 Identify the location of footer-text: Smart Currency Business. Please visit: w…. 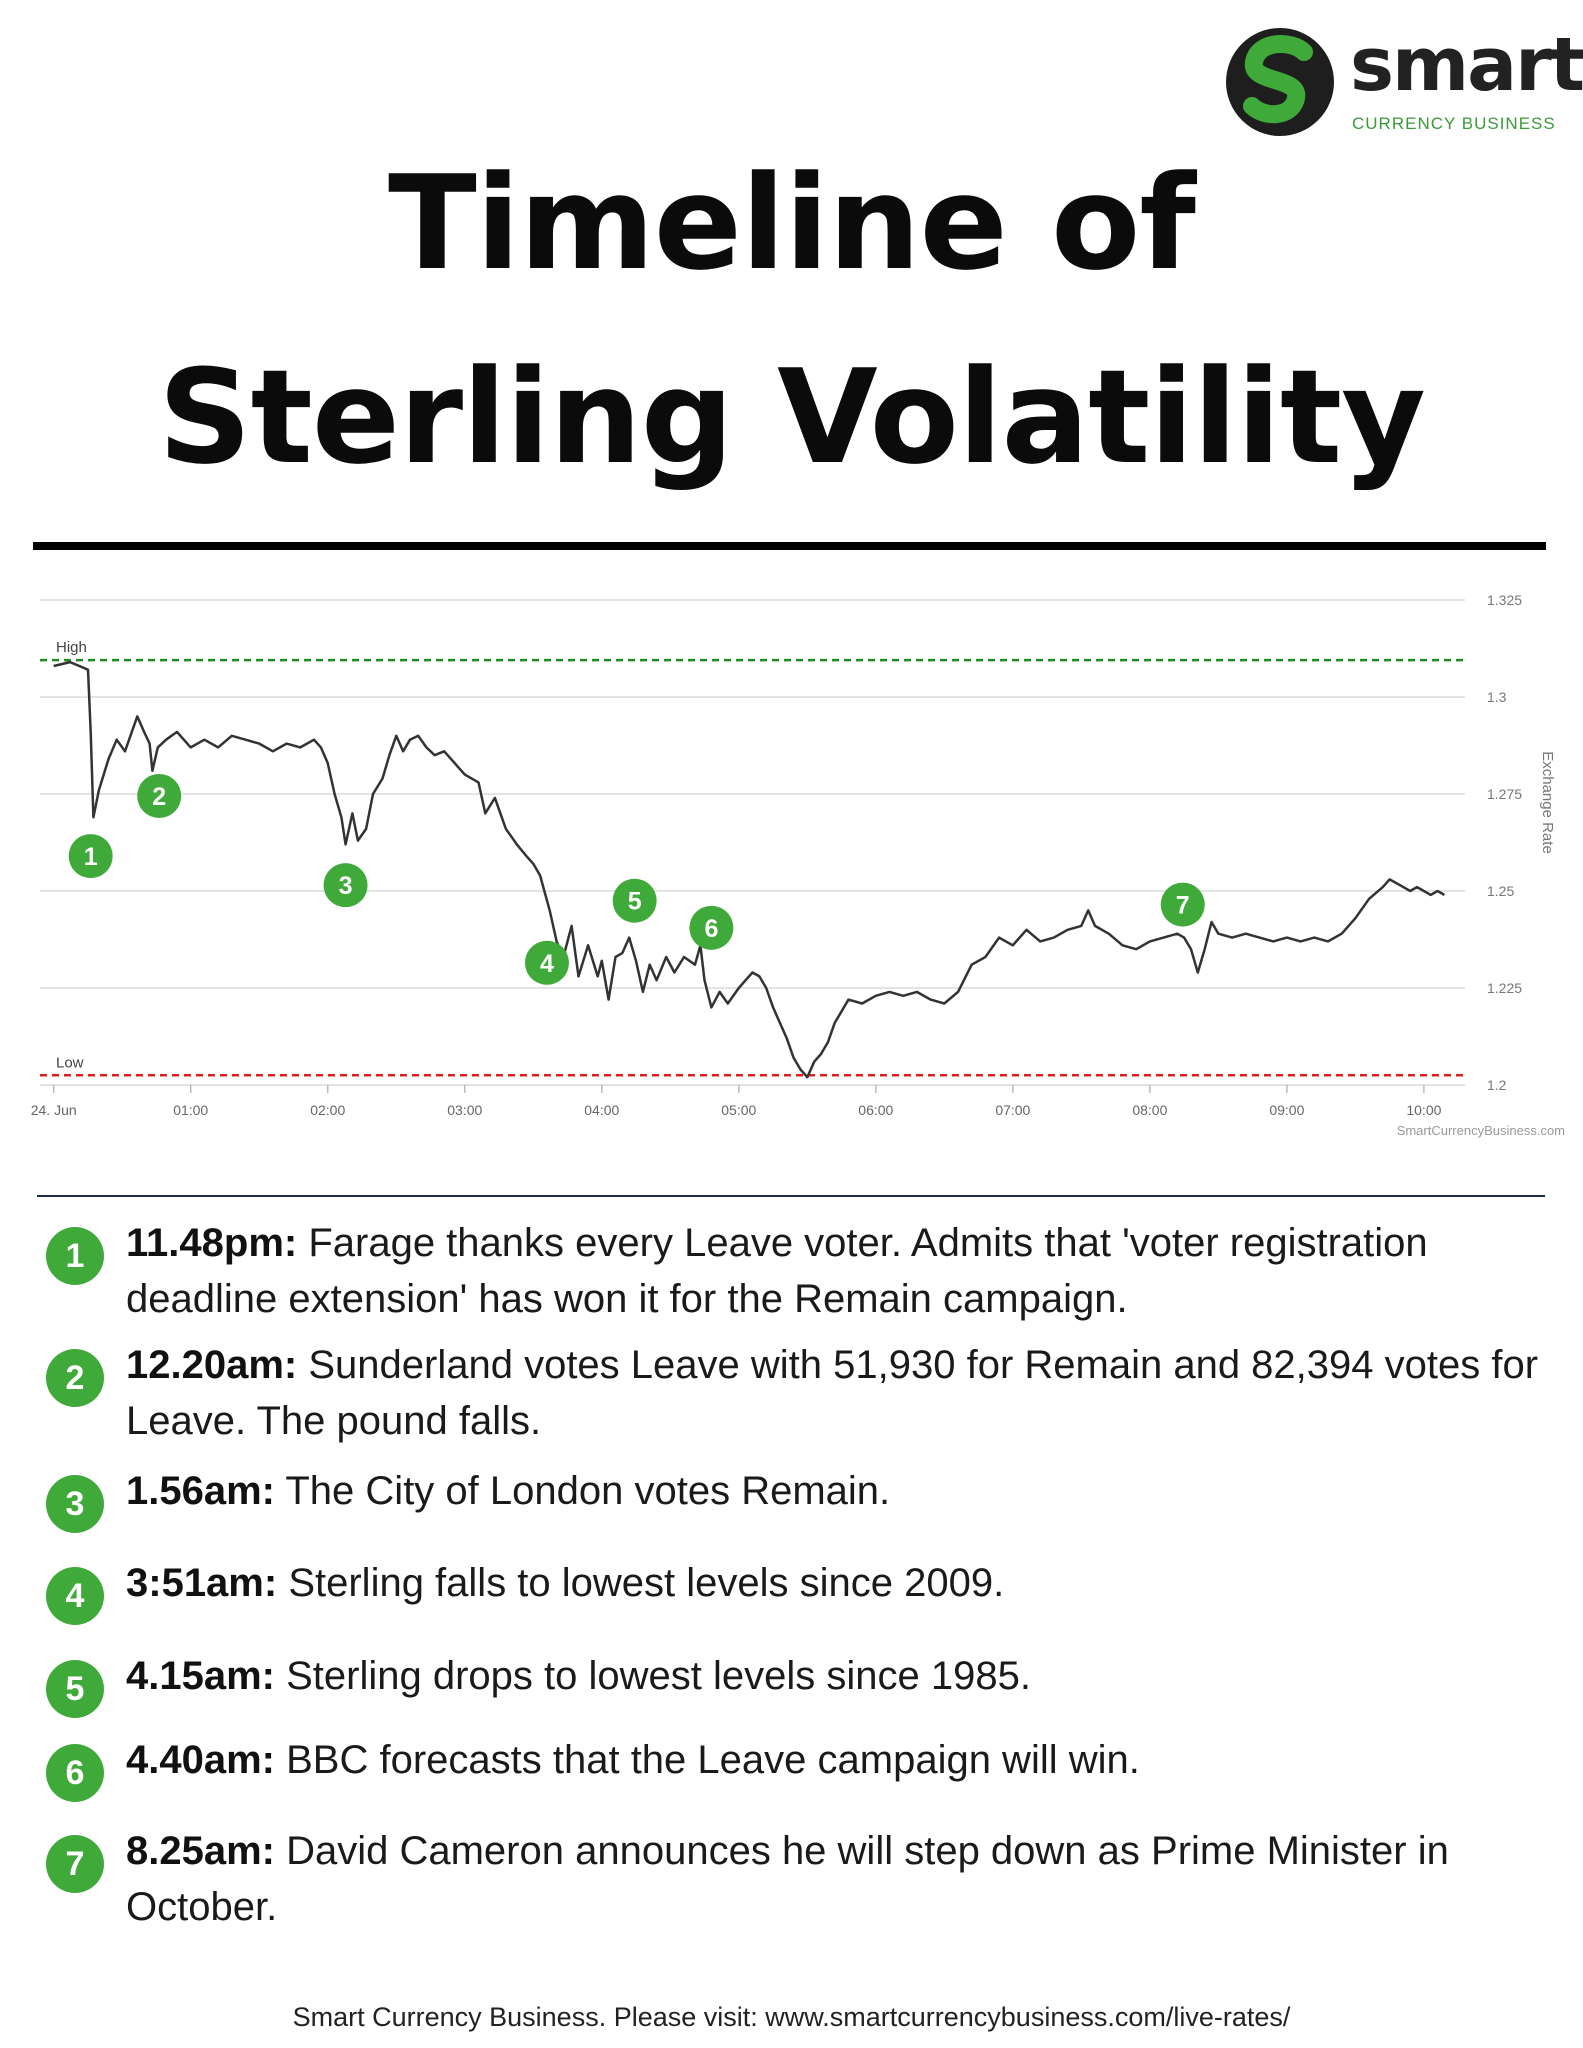
(791, 2017).